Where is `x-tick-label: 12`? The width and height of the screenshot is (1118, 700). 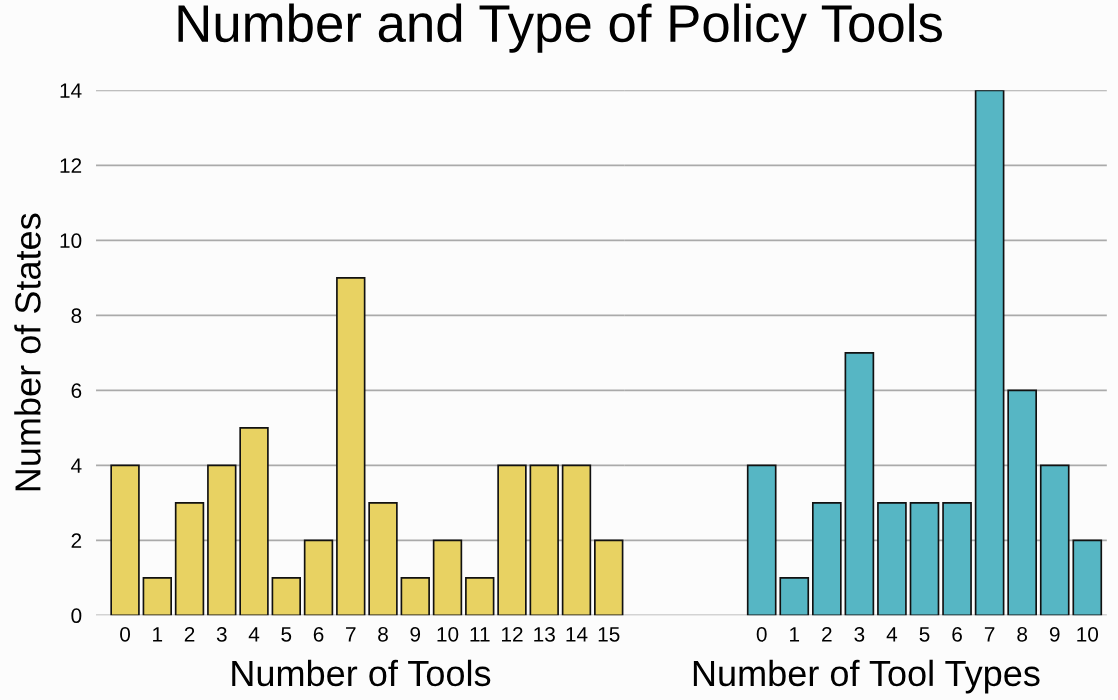
x-tick-label: 12 is located at coordinates (512, 634).